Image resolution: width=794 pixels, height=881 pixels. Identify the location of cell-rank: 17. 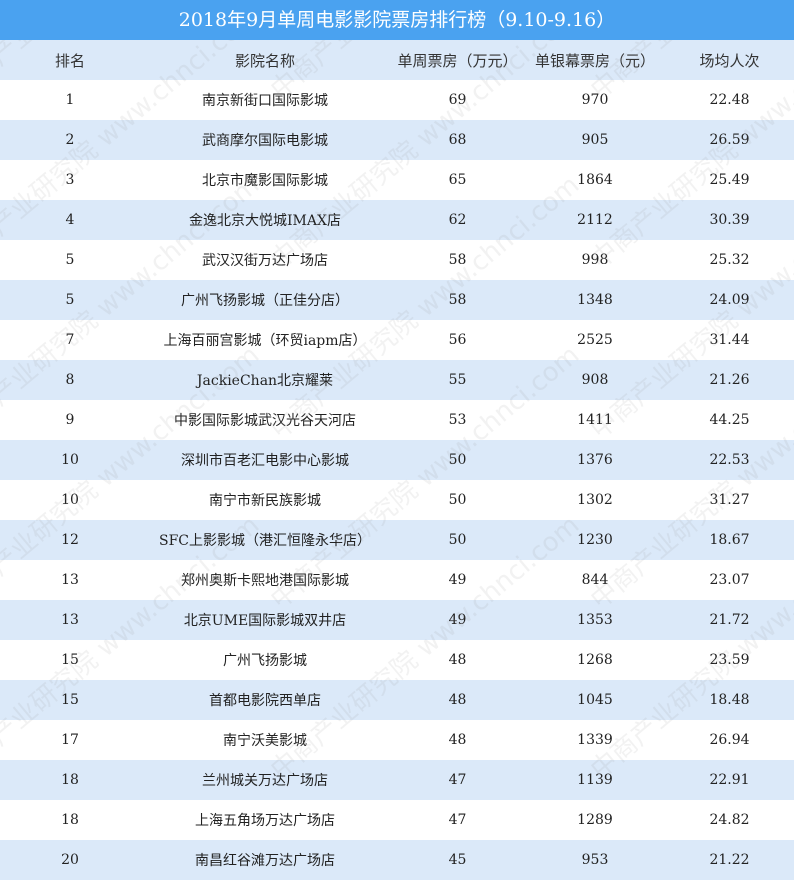
(70, 740).